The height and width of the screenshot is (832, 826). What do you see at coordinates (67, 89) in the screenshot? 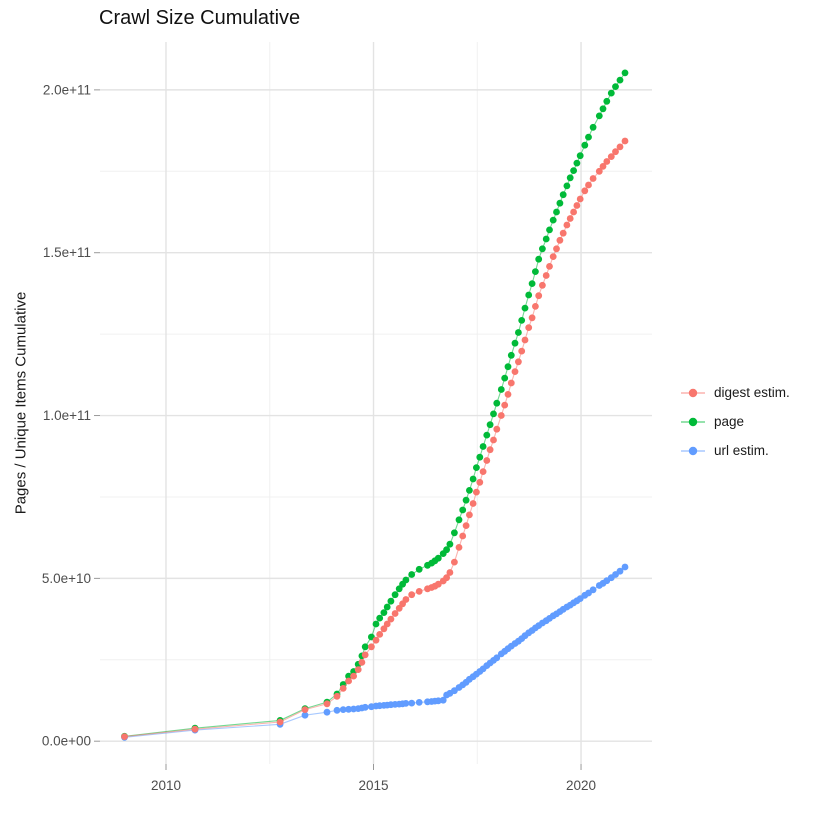
I see `y-tick-label: 2.0e+11` at bounding box center [67, 89].